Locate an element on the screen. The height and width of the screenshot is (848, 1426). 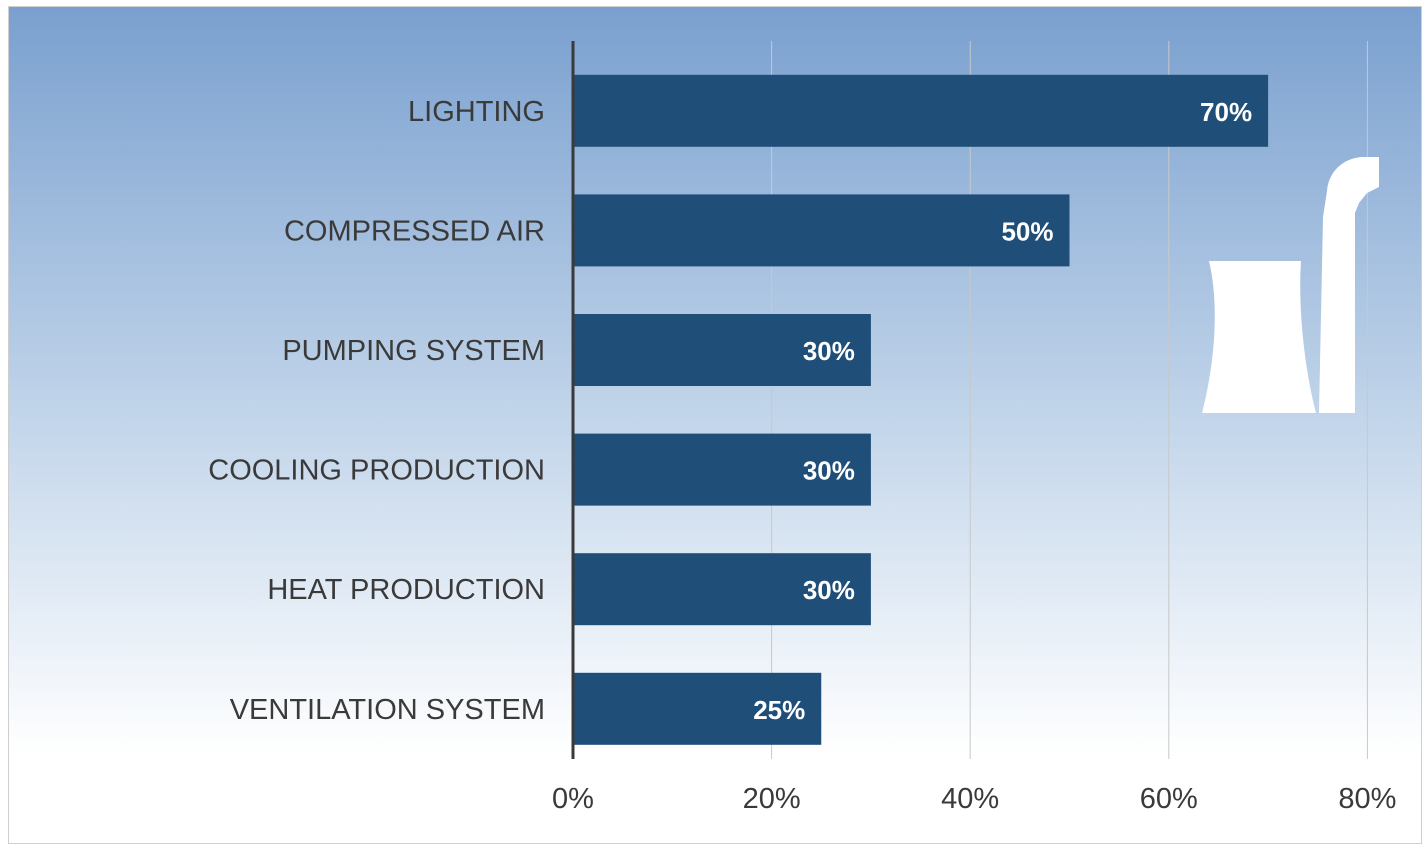
bar-data-label: 25% is located at coordinates (779, 710).